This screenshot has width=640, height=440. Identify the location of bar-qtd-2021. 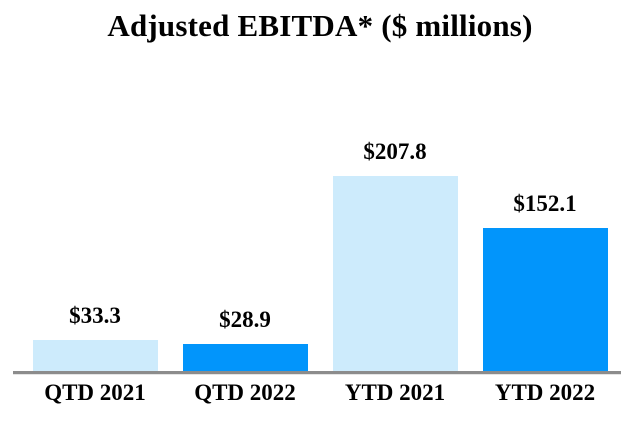
(95, 355).